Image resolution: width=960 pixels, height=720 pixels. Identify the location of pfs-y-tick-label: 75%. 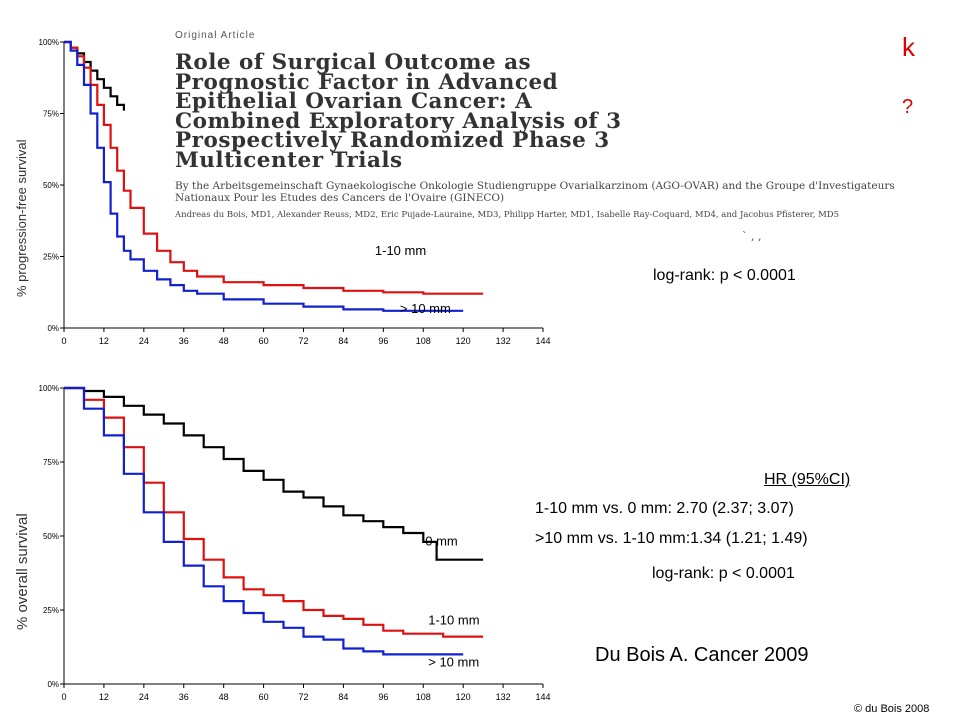
(51, 114).